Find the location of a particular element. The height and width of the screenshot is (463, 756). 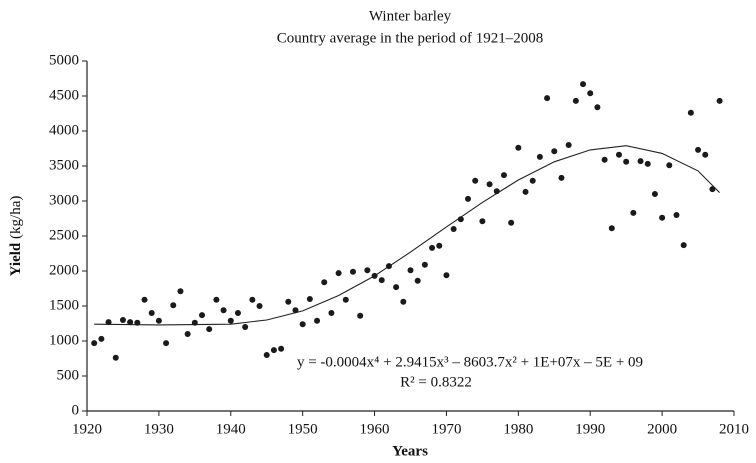

x-tick-label: 1980 is located at coordinates (518, 429).